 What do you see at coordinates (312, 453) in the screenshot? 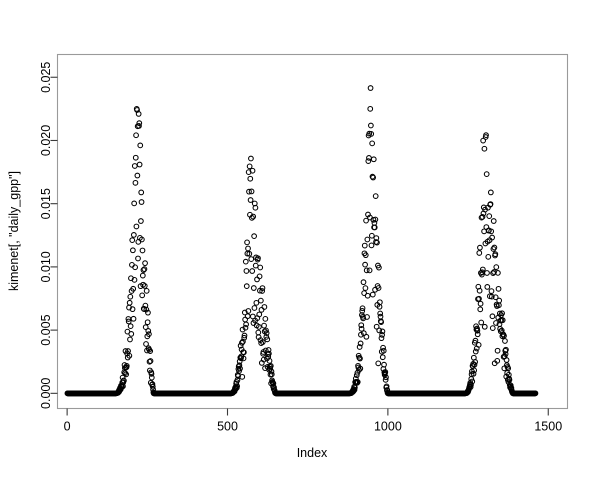
I see `x-axis-title: Index` at bounding box center [312, 453].